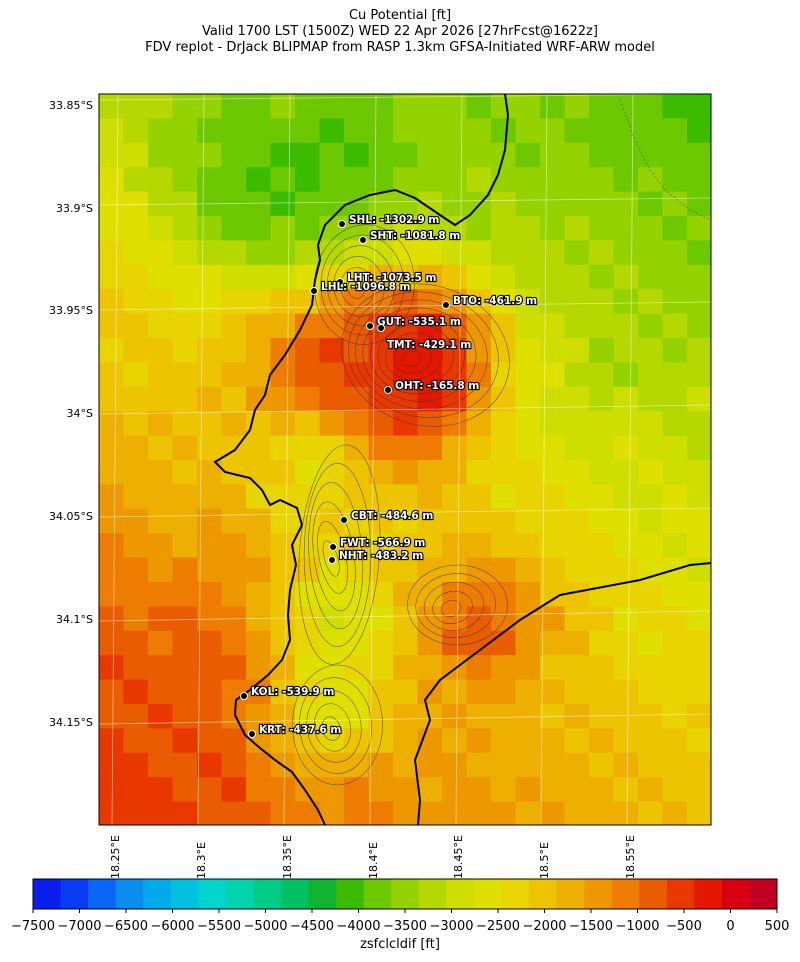 The height and width of the screenshot is (962, 800). Describe the element at coordinates (400, 944) in the screenshot. I see `colorbar-label: zsfclcldif [ft]` at that location.